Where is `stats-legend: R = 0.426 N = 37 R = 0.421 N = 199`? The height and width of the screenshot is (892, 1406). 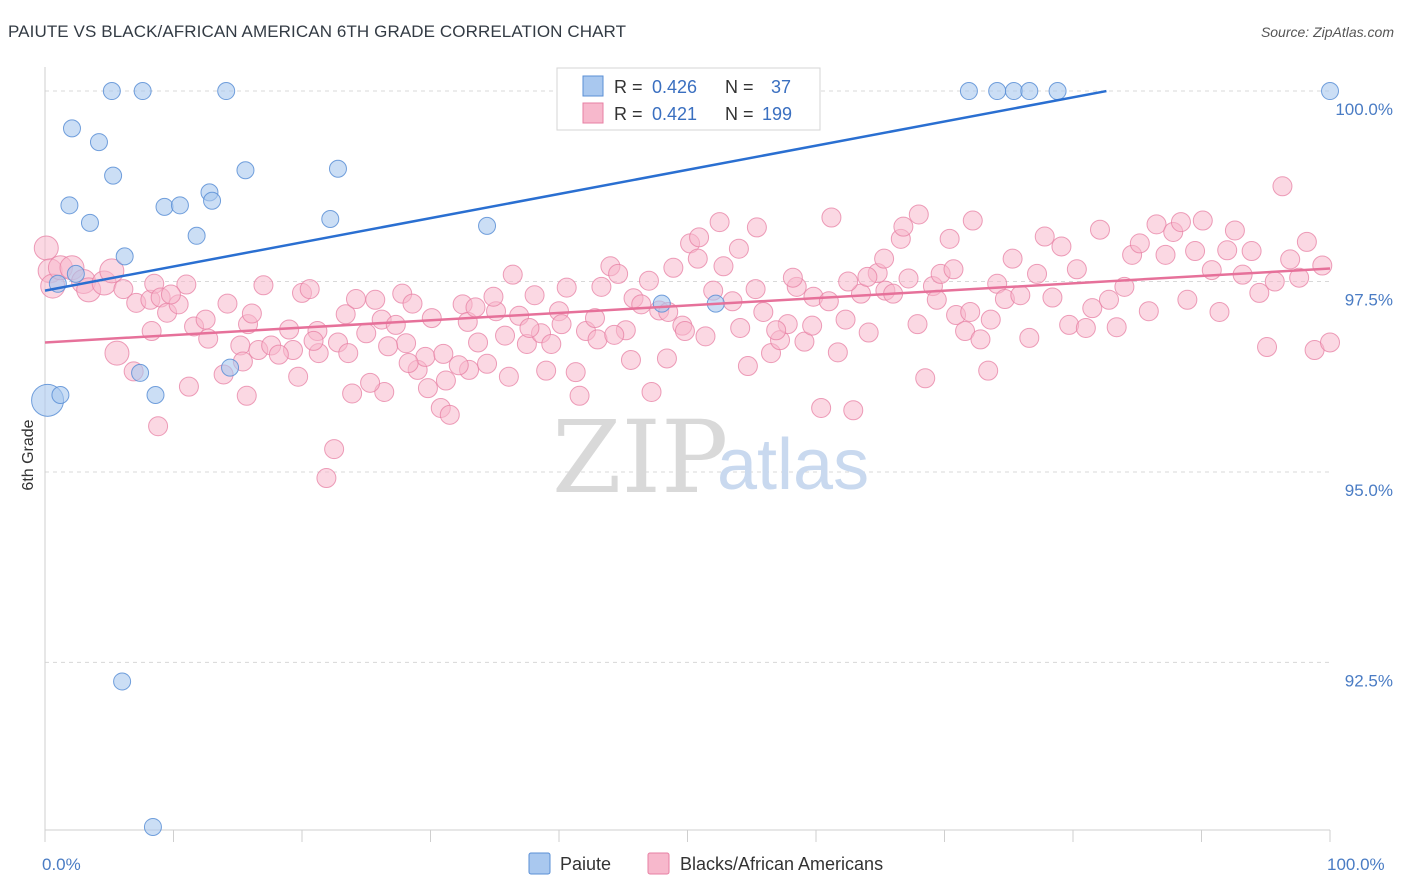
stats-legend: R = 0.426 N = 37 R = 0.421 N = 199 is located at coordinates (688, 99).